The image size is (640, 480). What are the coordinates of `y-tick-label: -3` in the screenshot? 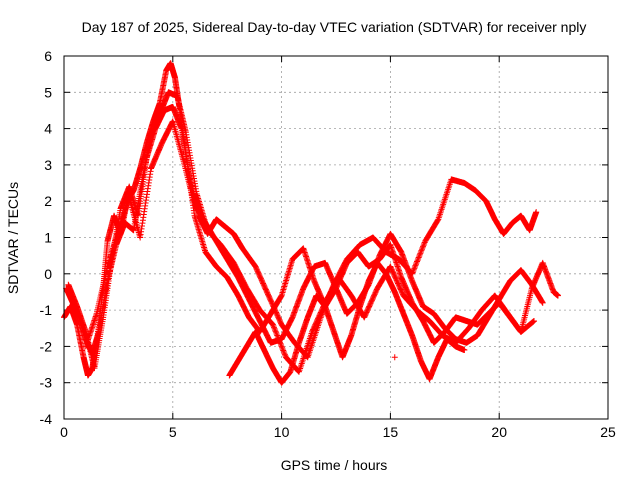 It's located at (46, 383).